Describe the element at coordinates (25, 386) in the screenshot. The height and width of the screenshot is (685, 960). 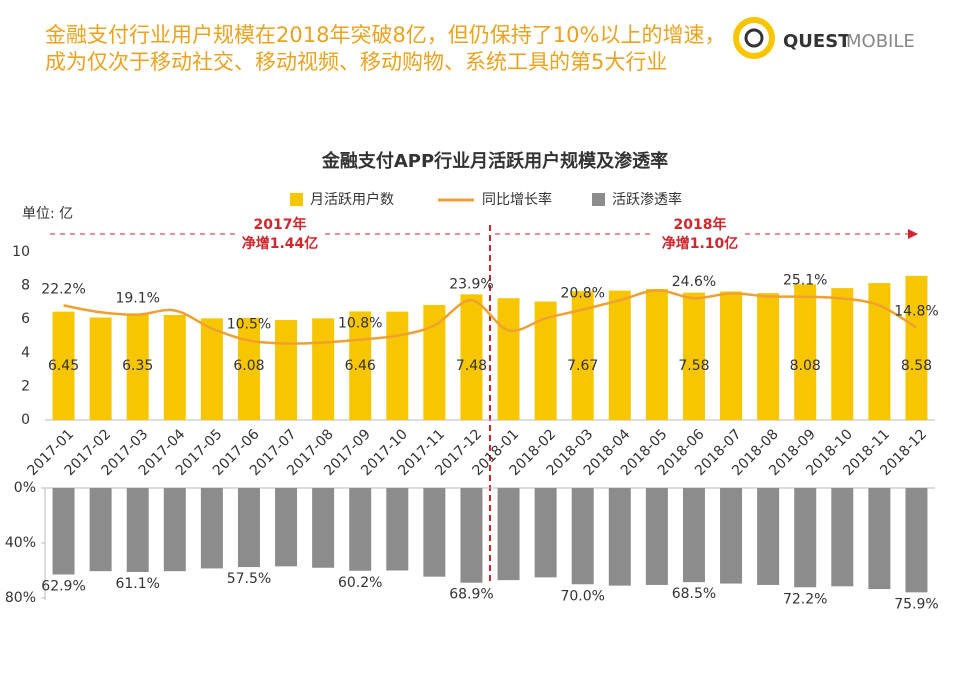
I see `y-tick-label: 2` at that location.